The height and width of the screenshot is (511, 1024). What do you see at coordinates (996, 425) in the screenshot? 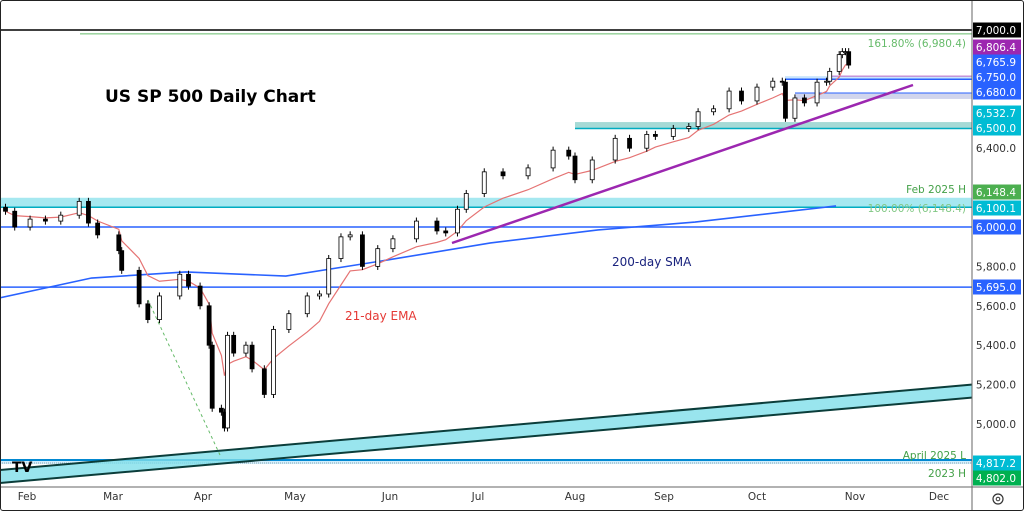
I see `price-tick-label: 5,000.0` at bounding box center [996, 425].